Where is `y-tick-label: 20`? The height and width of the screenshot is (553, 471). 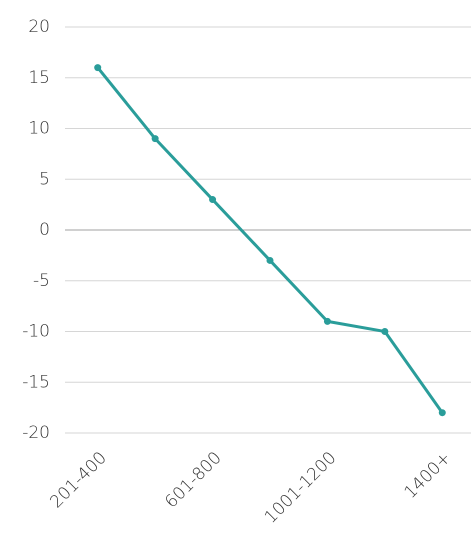
y-tick-label: 20 is located at coordinates (39, 27).